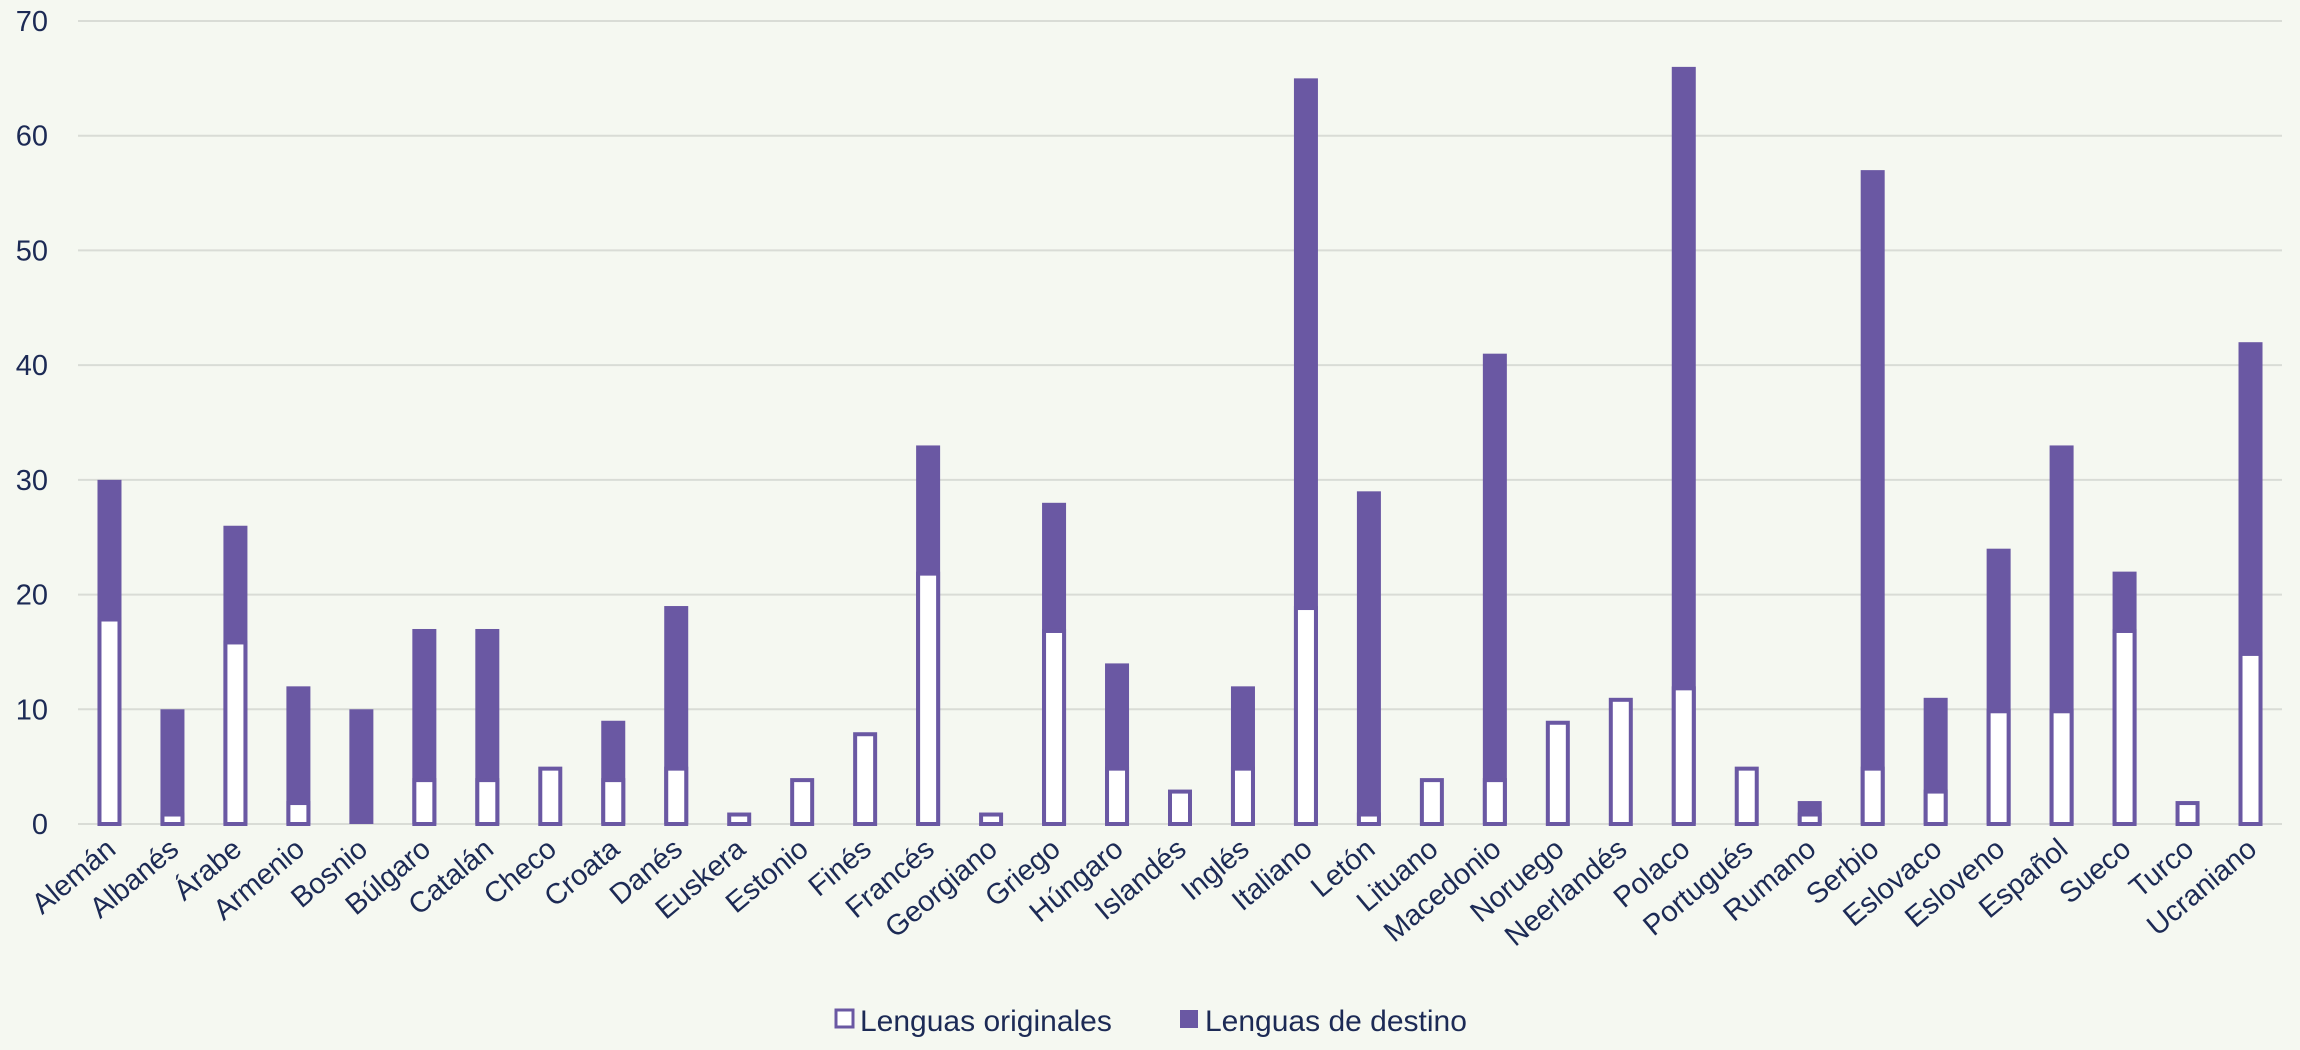  What do you see at coordinates (986, 1021) in the screenshot?
I see `legend-label-lenguas-originales: Lenguas originales` at bounding box center [986, 1021].